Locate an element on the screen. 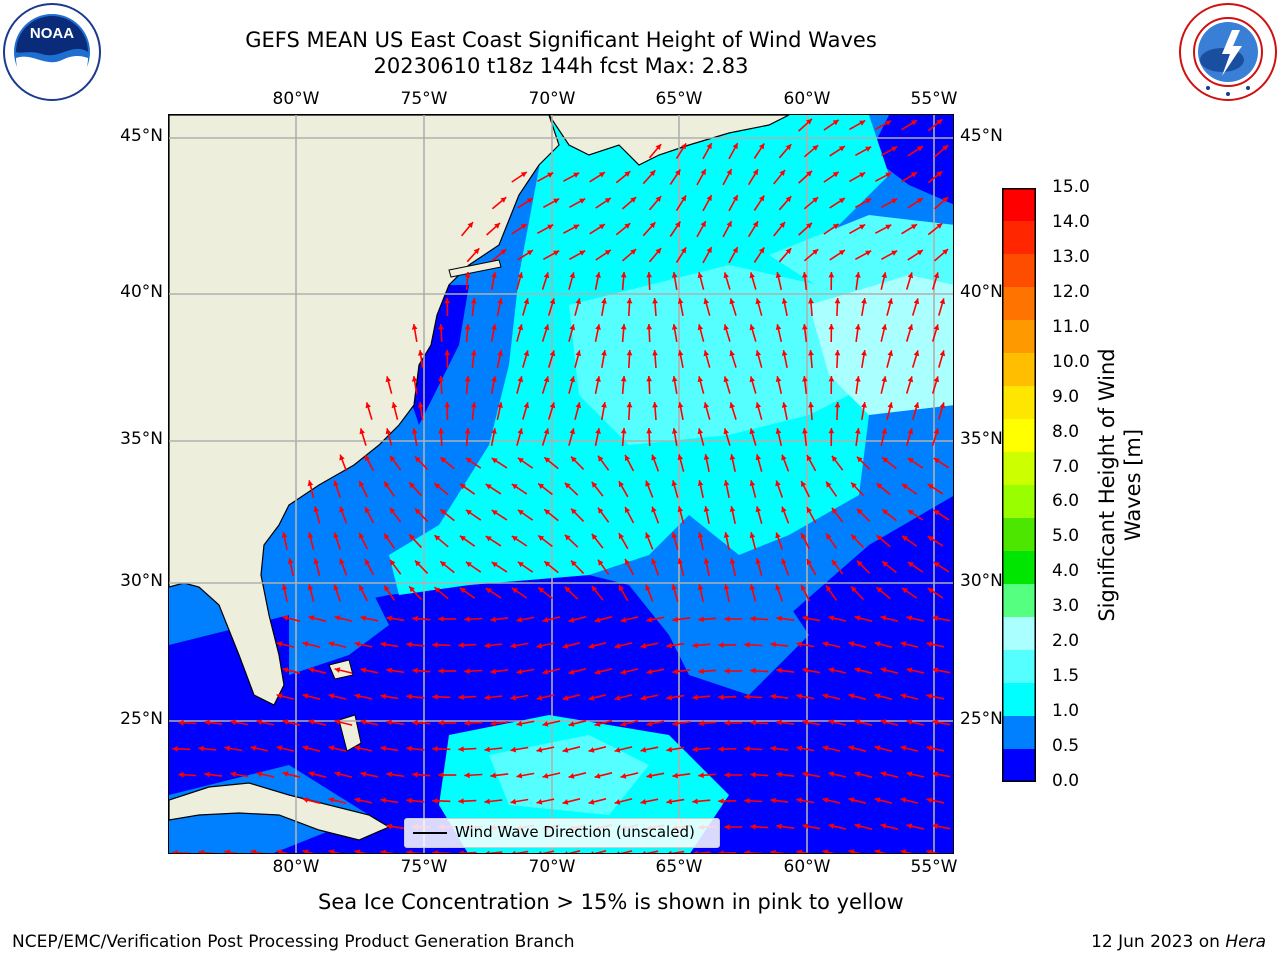 Image resolution: width=1280 pixels, height=960 pixels. colorbar-swatches is located at coordinates (1019, 485).